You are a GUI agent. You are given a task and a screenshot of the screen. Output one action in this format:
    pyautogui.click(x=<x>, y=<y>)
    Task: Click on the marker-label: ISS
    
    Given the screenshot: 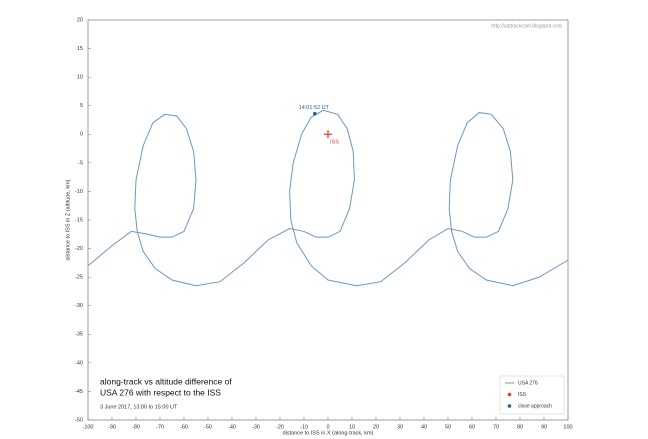 What is the action you would take?
    pyautogui.click(x=334, y=143)
    